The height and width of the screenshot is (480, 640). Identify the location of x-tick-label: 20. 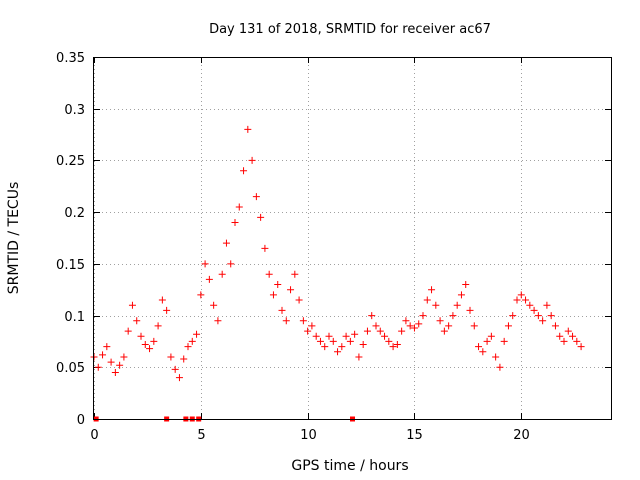
(521, 435).